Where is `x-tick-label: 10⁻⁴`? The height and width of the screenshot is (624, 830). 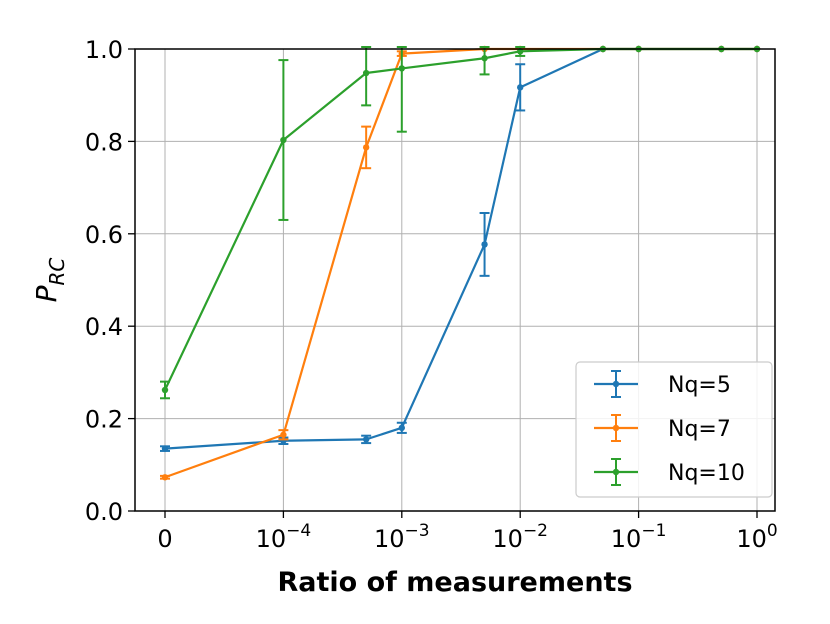
x-tick-label: 10⁻⁴ is located at coordinates (284, 537).